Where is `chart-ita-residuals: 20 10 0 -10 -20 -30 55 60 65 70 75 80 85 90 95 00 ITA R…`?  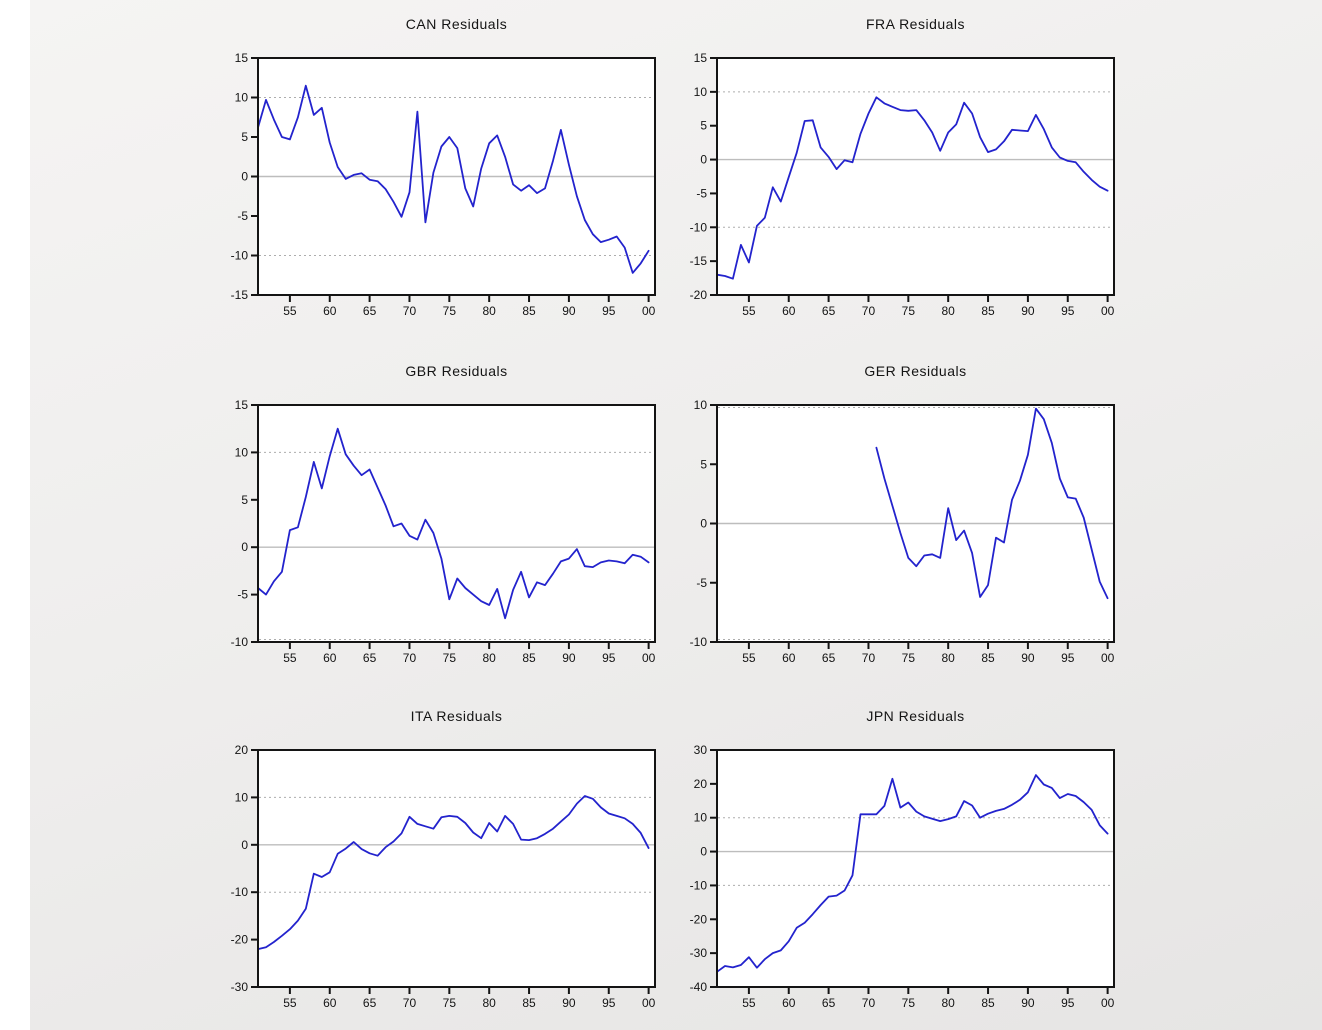 chart-ita-residuals: 20 10 0 -10 -20 -30 55 60 65 70 75 80 85 90 95 00 ITA R… is located at coordinates (439, 861).